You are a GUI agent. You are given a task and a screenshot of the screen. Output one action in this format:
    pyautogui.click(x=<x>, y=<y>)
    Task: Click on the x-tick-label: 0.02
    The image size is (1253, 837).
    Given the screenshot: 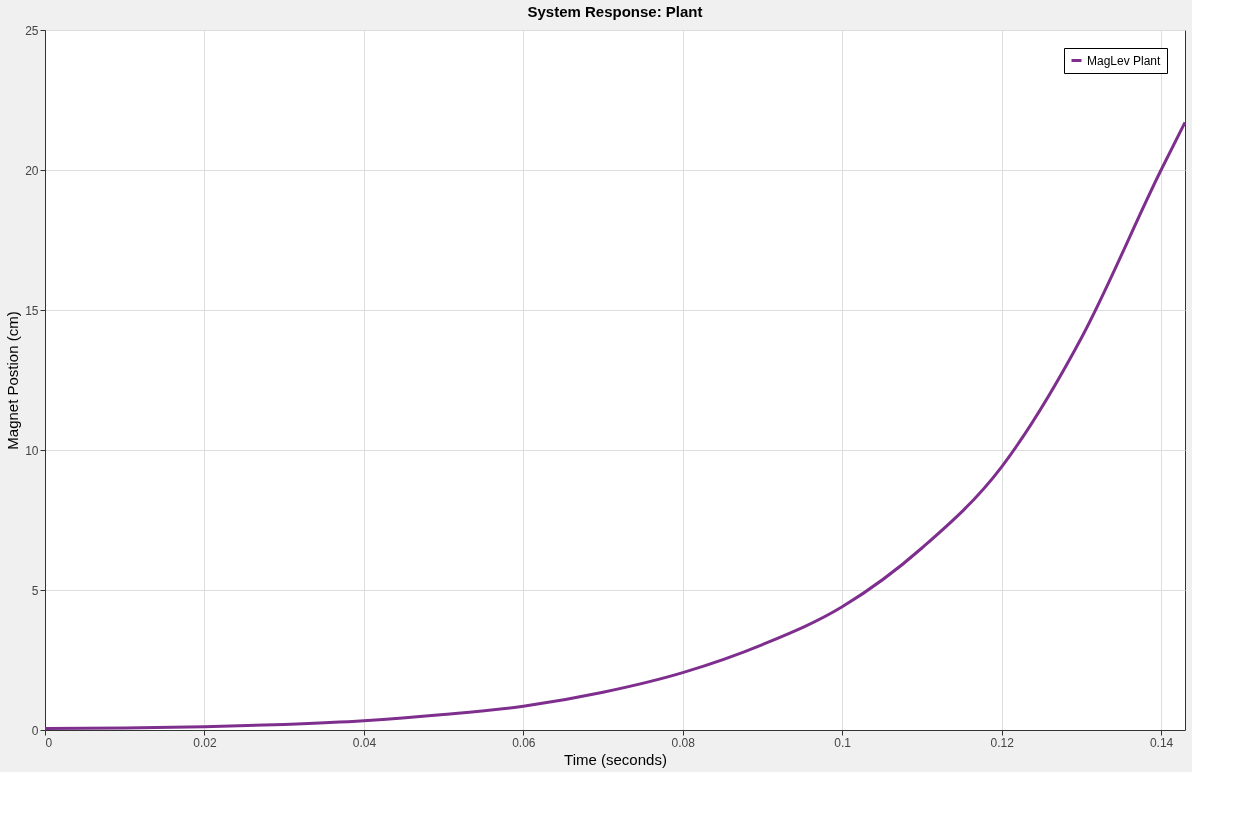 What is the action you would take?
    pyautogui.click(x=205, y=742)
    